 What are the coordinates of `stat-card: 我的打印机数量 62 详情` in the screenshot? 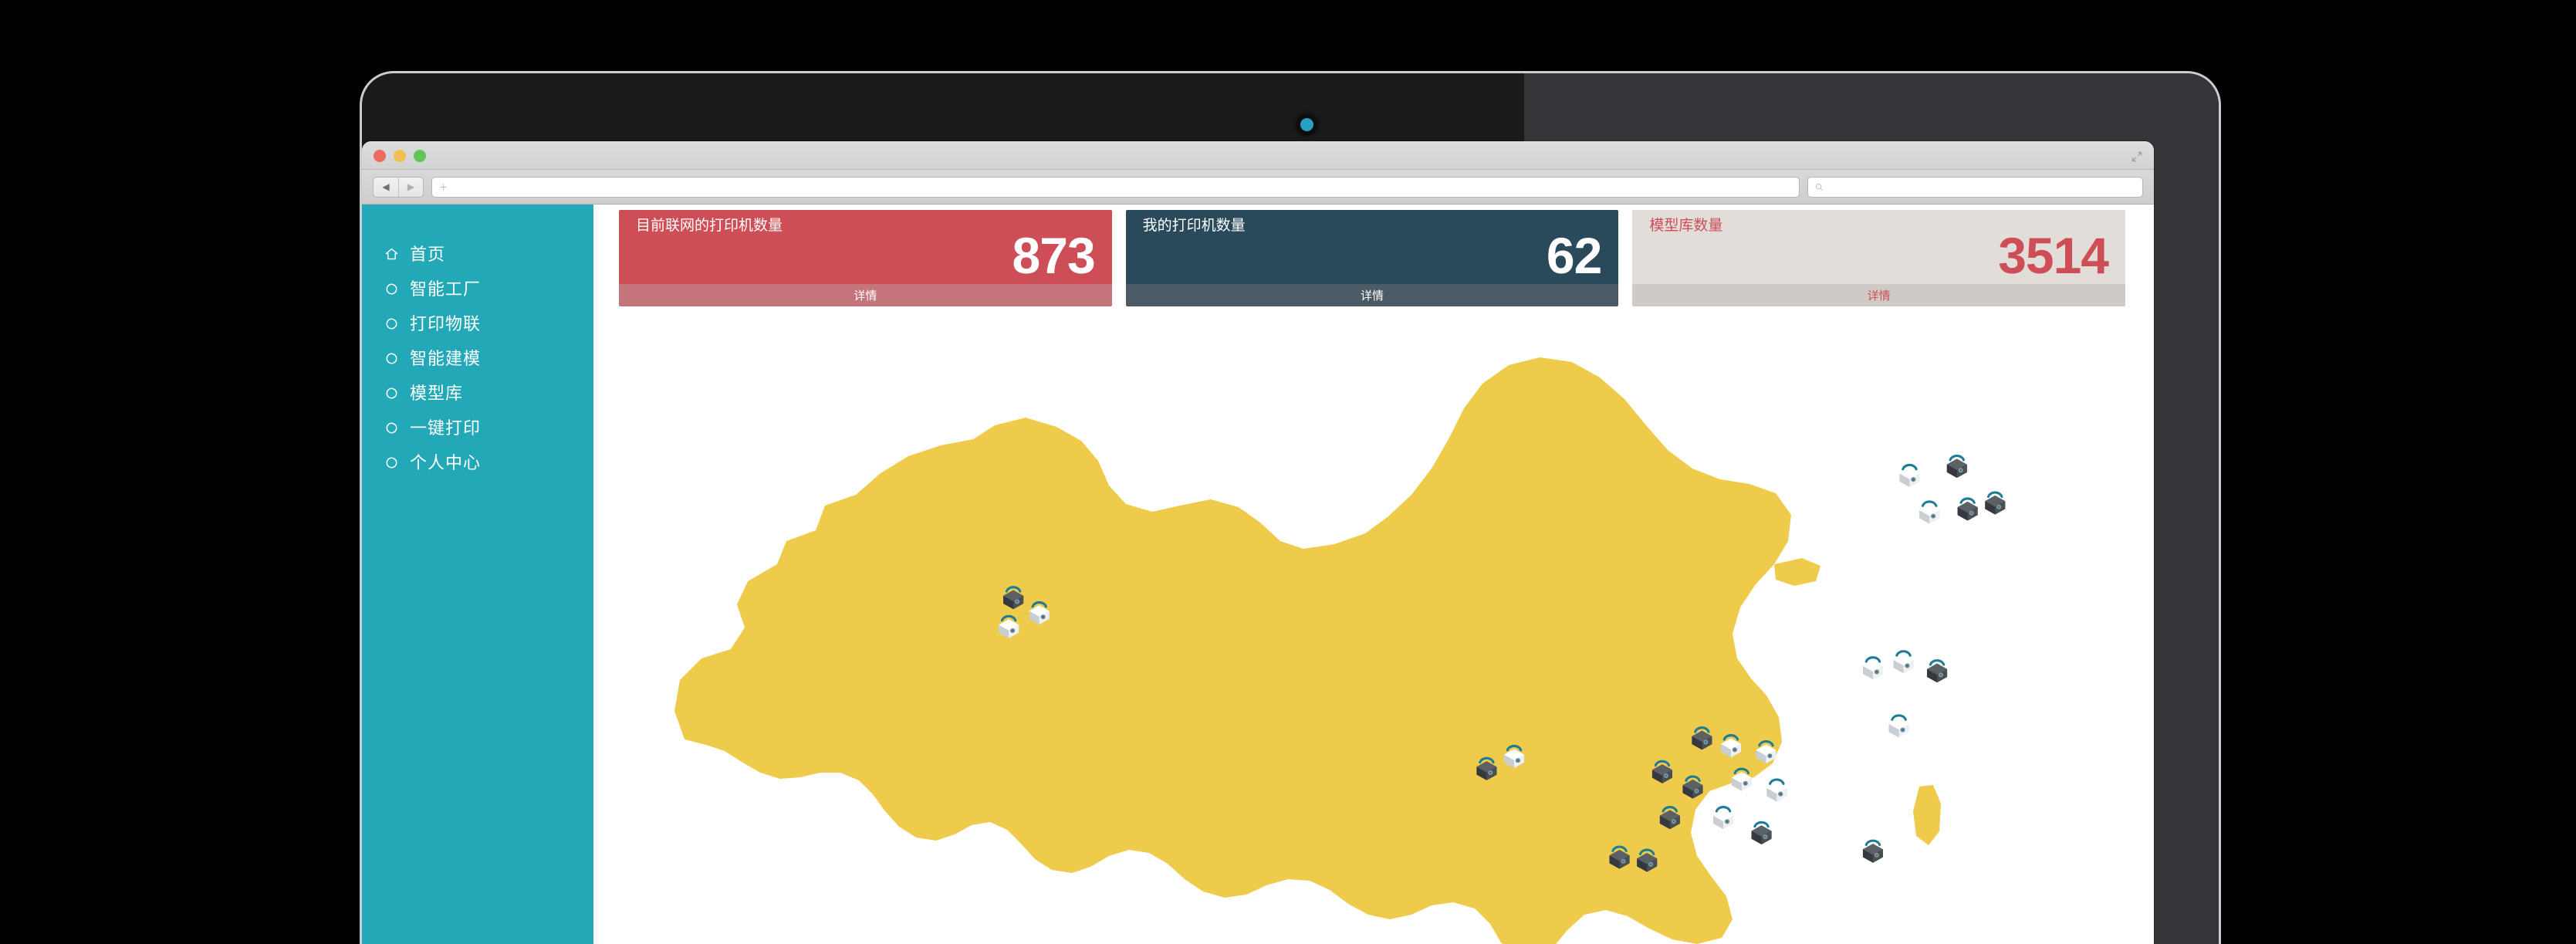 It's located at (1372, 258).